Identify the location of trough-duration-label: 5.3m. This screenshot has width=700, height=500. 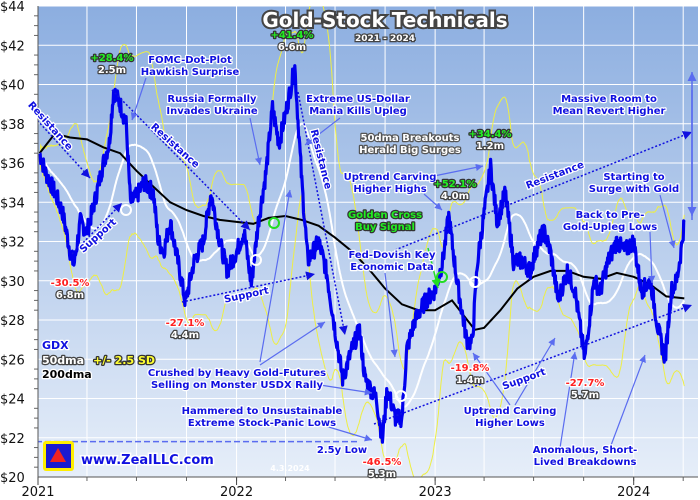
(382, 474).